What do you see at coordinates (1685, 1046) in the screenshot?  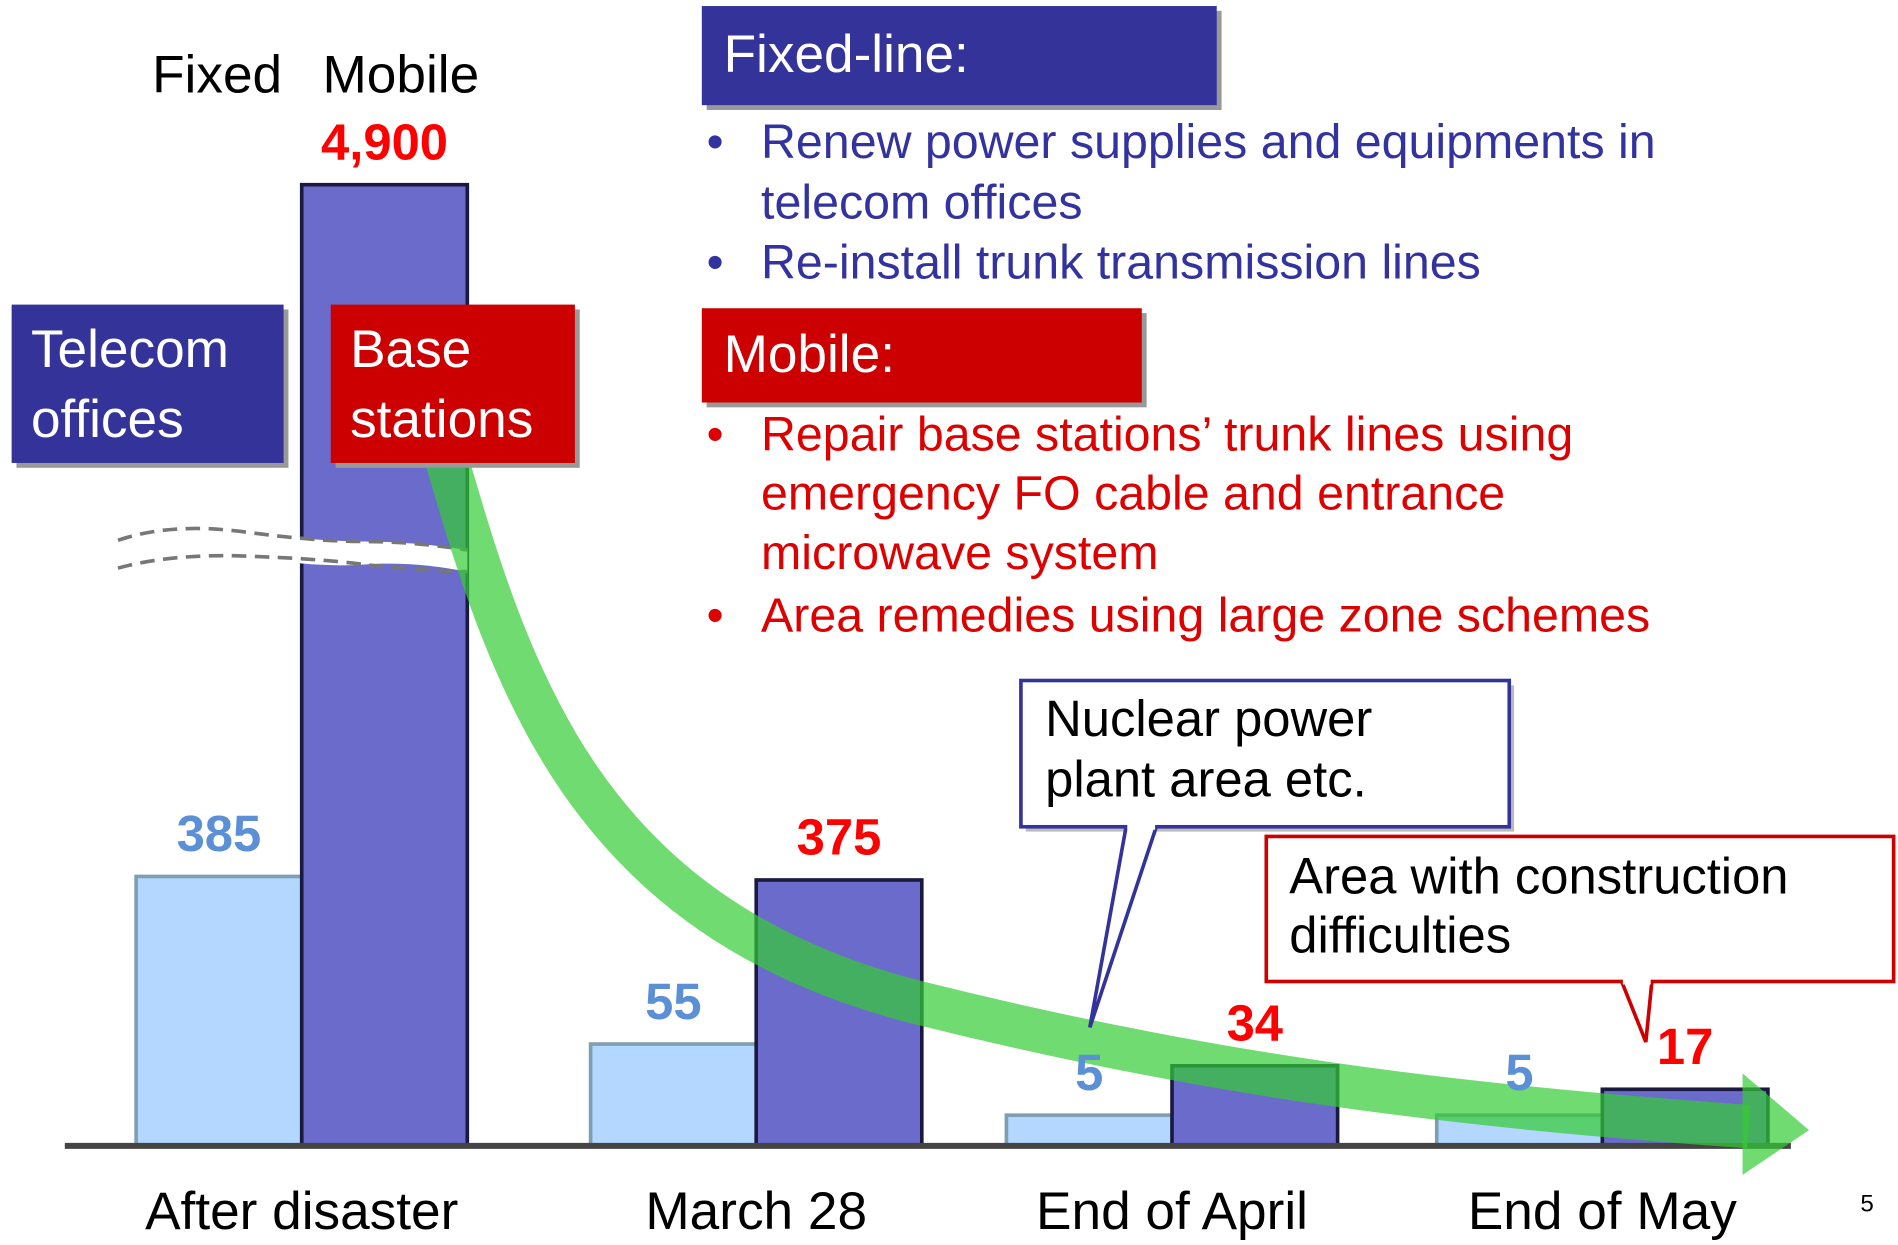 I see `value-label: 17` at bounding box center [1685, 1046].